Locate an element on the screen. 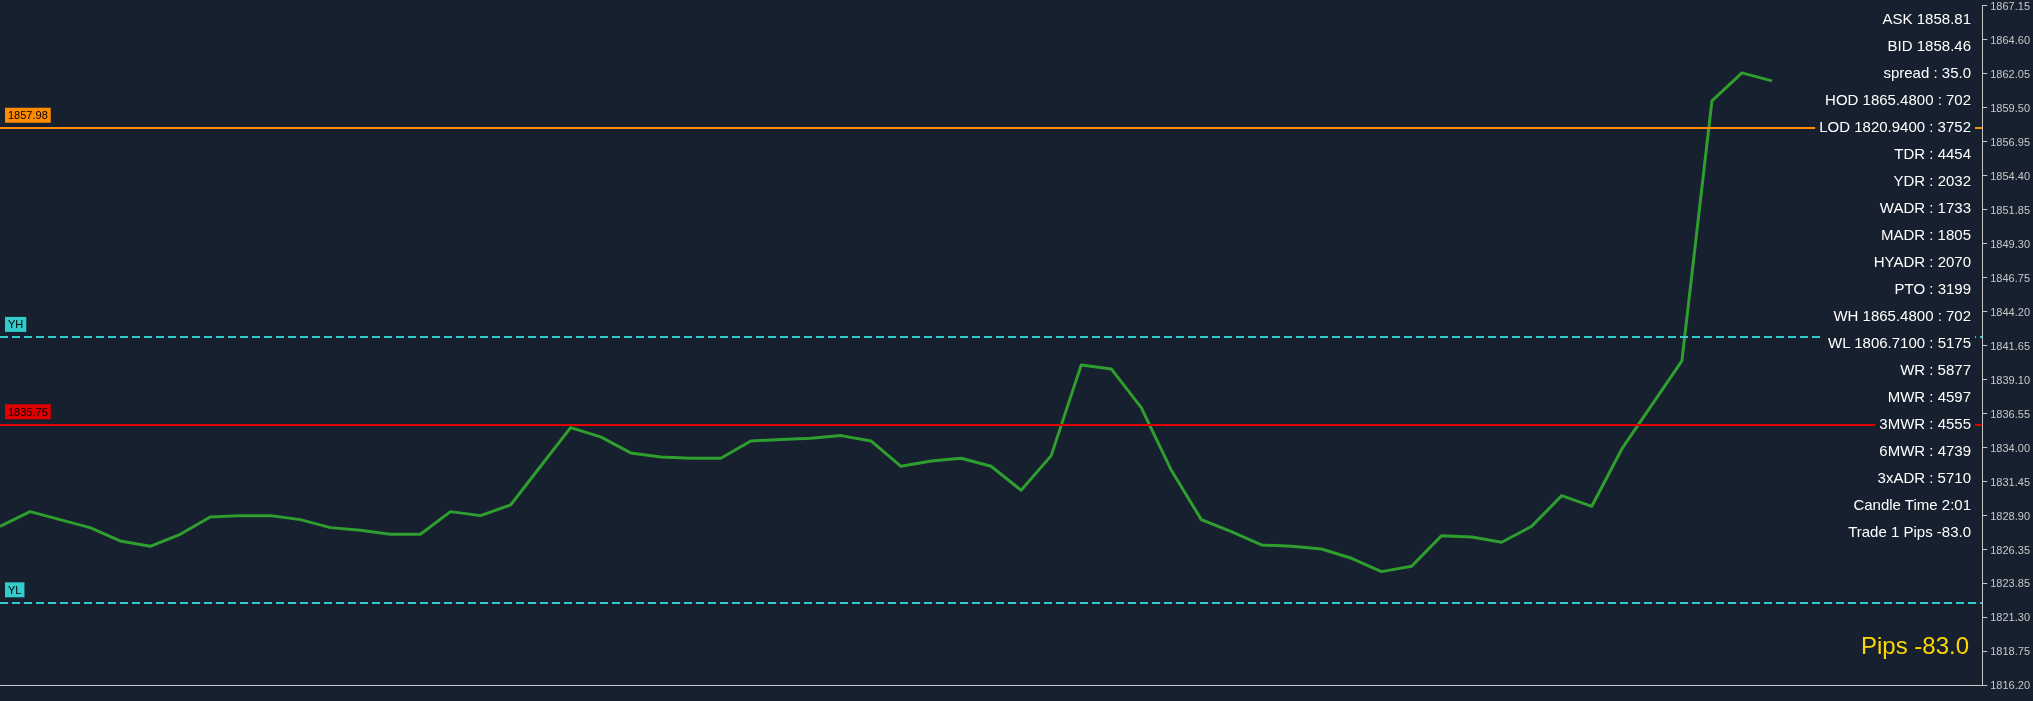 This screenshot has height=701, width=2033. y-tick-label: 1836.55 is located at coordinates (2010, 413).